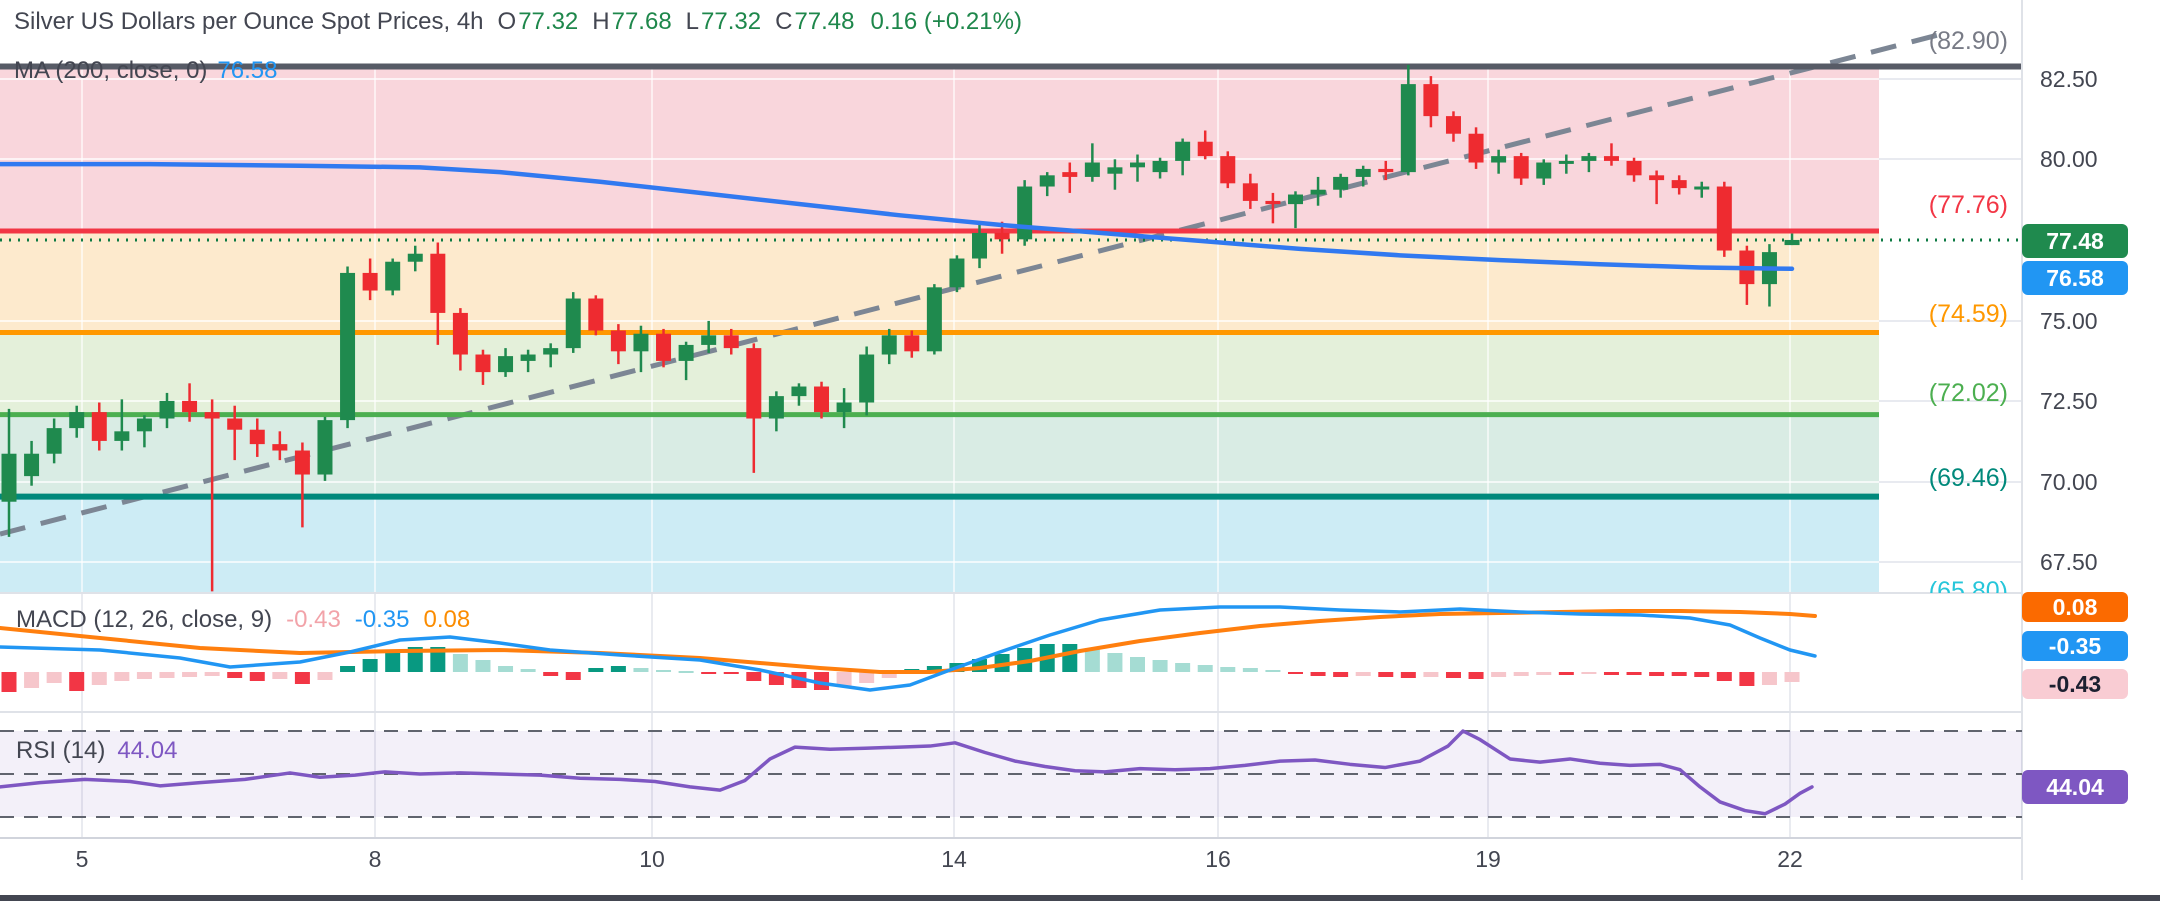 This screenshot has height=901, width=2160. I want to click on rsi-legend-row: RSI (14) 44.04, so click(96, 751).